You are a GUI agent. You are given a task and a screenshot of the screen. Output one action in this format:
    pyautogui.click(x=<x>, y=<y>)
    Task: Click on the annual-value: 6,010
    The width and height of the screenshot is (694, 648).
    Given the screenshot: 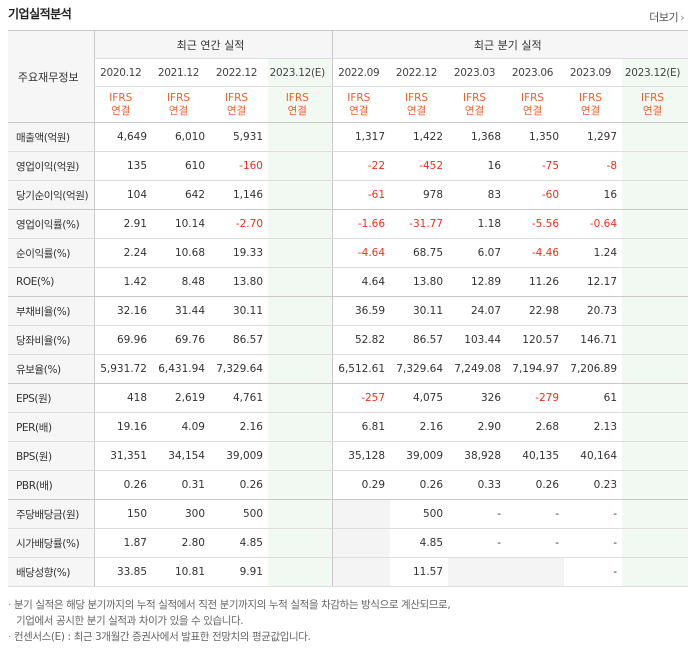 What is the action you would take?
    pyautogui.click(x=181, y=137)
    